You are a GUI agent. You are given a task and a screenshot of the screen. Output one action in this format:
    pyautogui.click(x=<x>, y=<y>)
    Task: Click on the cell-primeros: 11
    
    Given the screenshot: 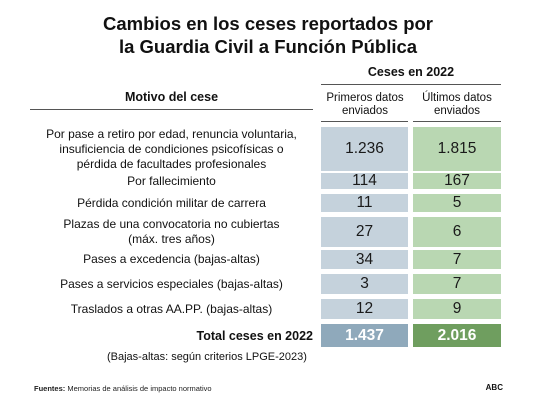 What is the action you would take?
    pyautogui.click(x=364, y=203)
    